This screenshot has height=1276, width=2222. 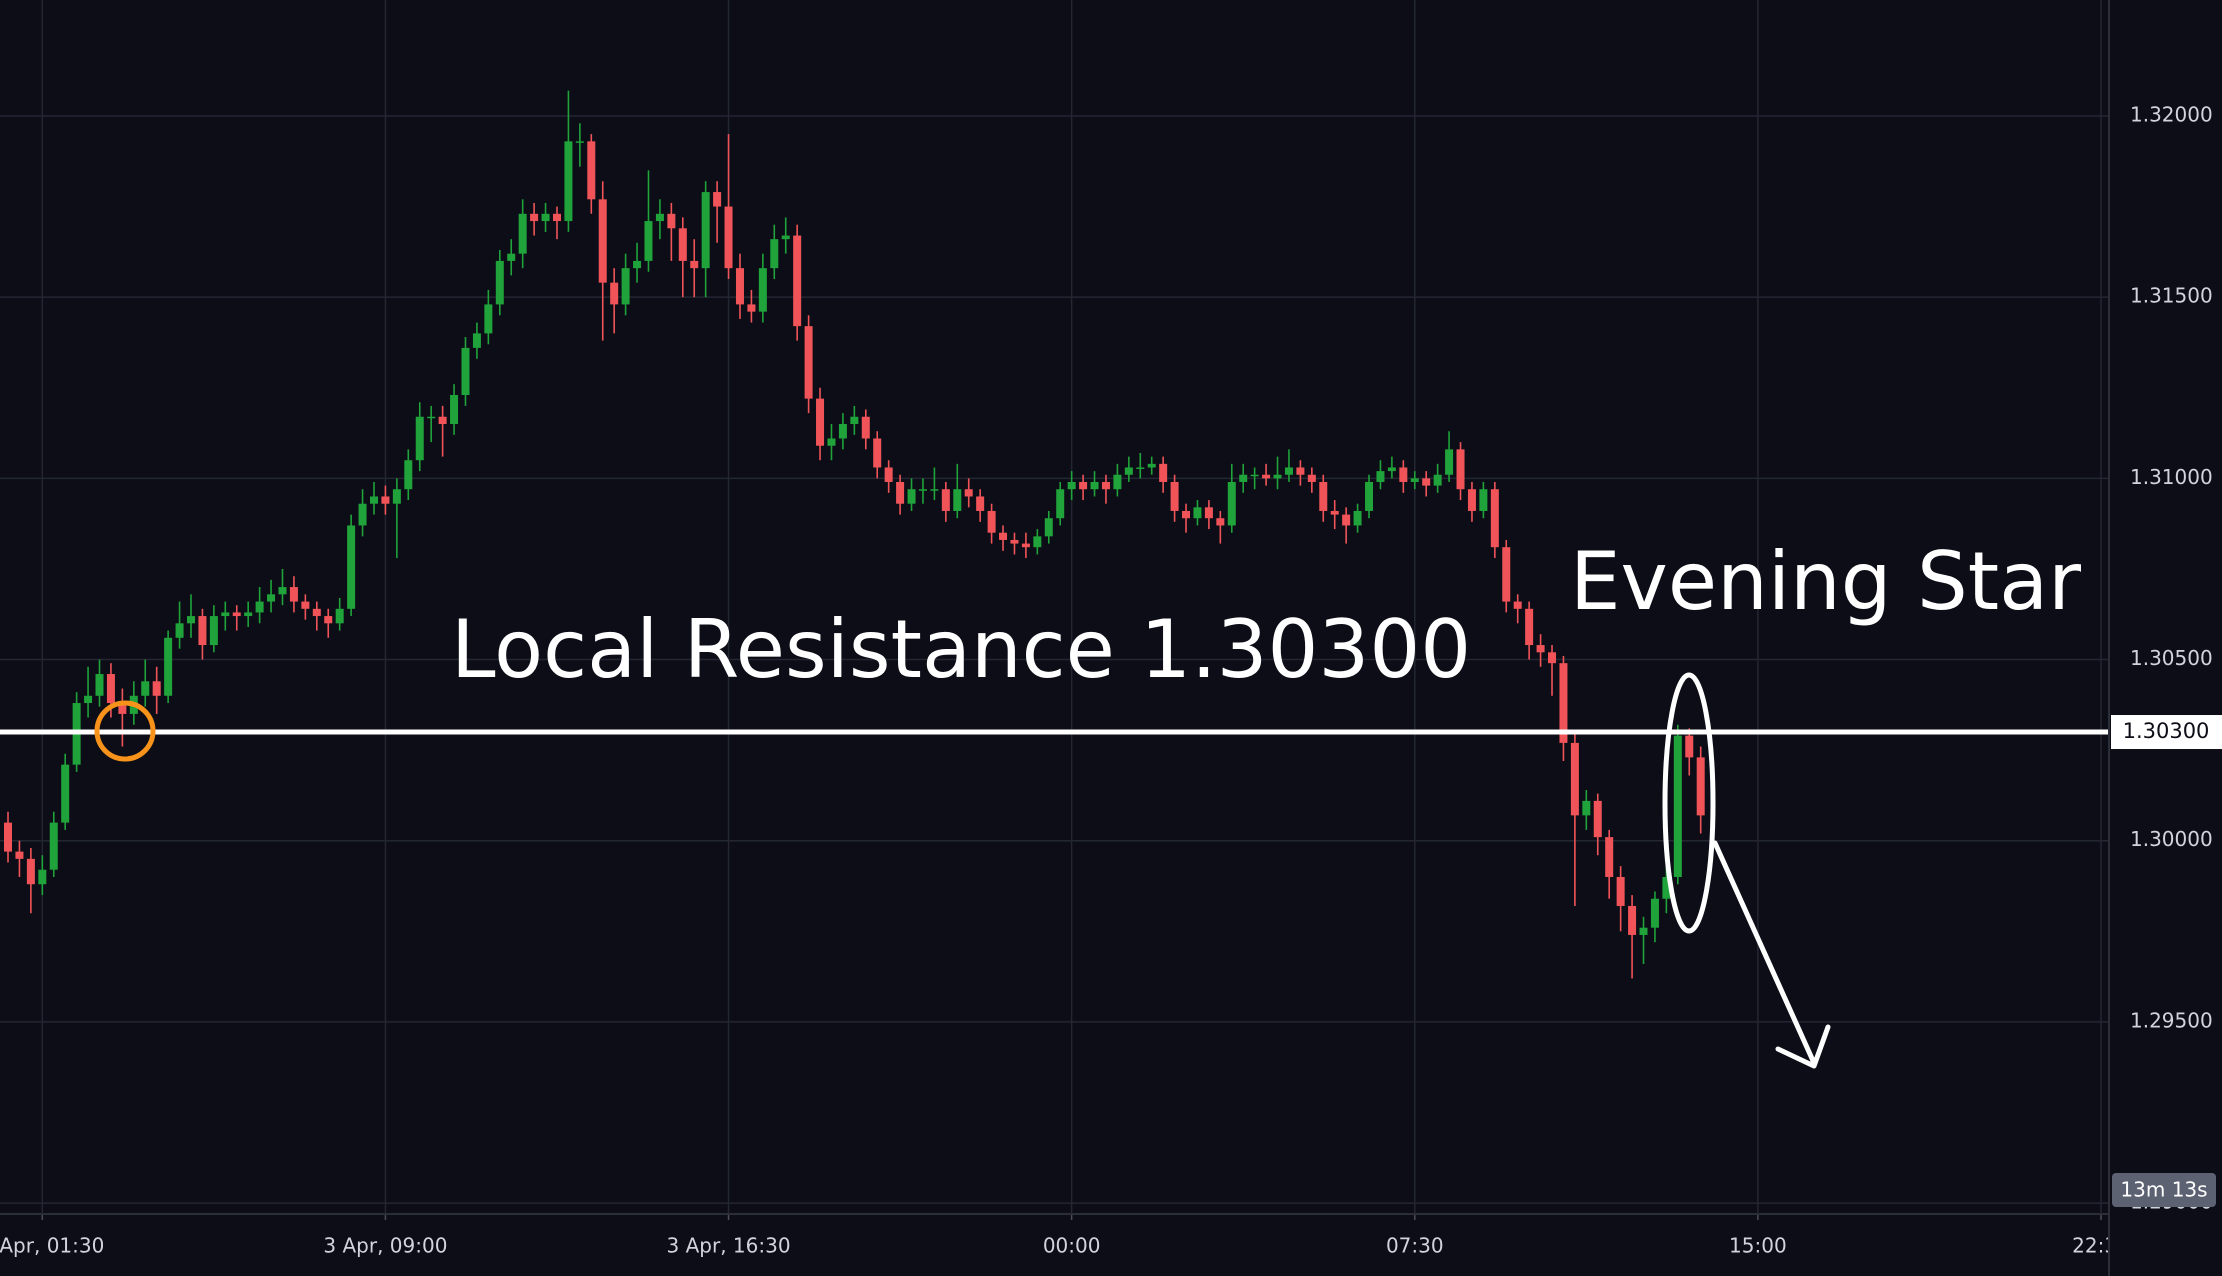 I want to click on timer: 13m 13s, so click(x=2163, y=1190).